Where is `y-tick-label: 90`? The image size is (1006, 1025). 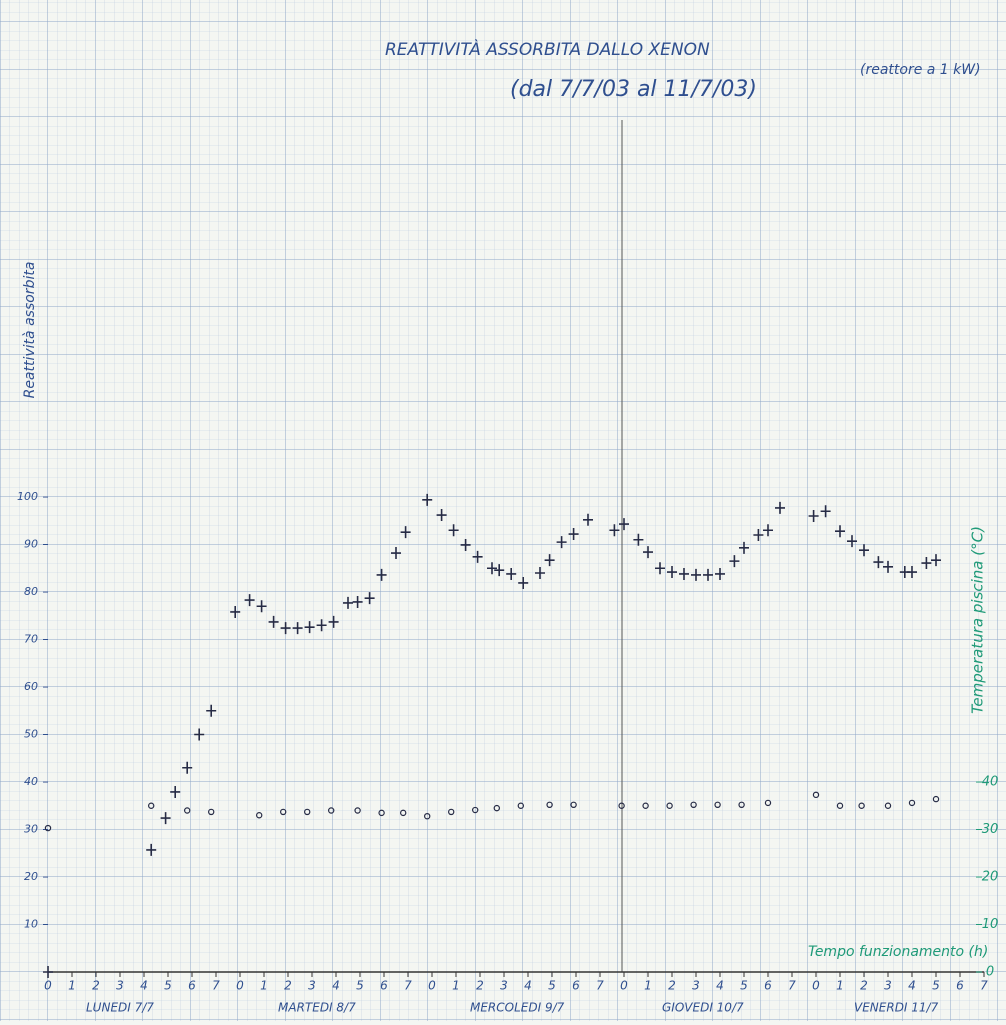
y-tick-label: 90 is located at coordinates (31, 544).